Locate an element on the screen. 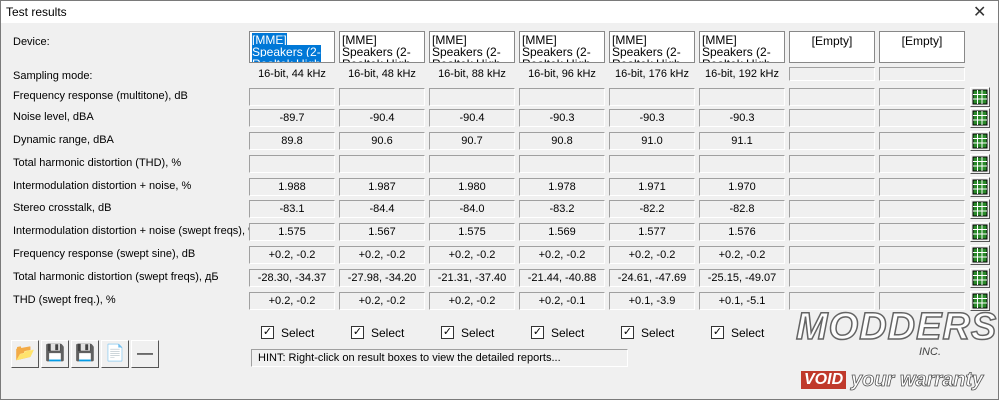 This screenshot has width=999, height=400. result-box: -25.15, -49.07 is located at coordinates (742, 278).